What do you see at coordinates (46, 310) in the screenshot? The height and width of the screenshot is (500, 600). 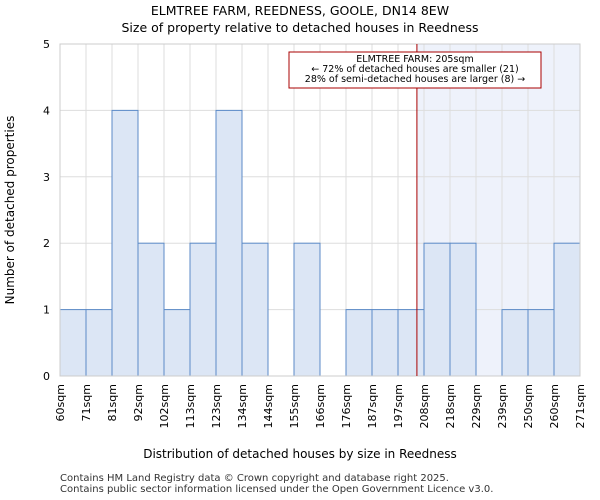 I see `y-tick-label: 1` at bounding box center [46, 310].